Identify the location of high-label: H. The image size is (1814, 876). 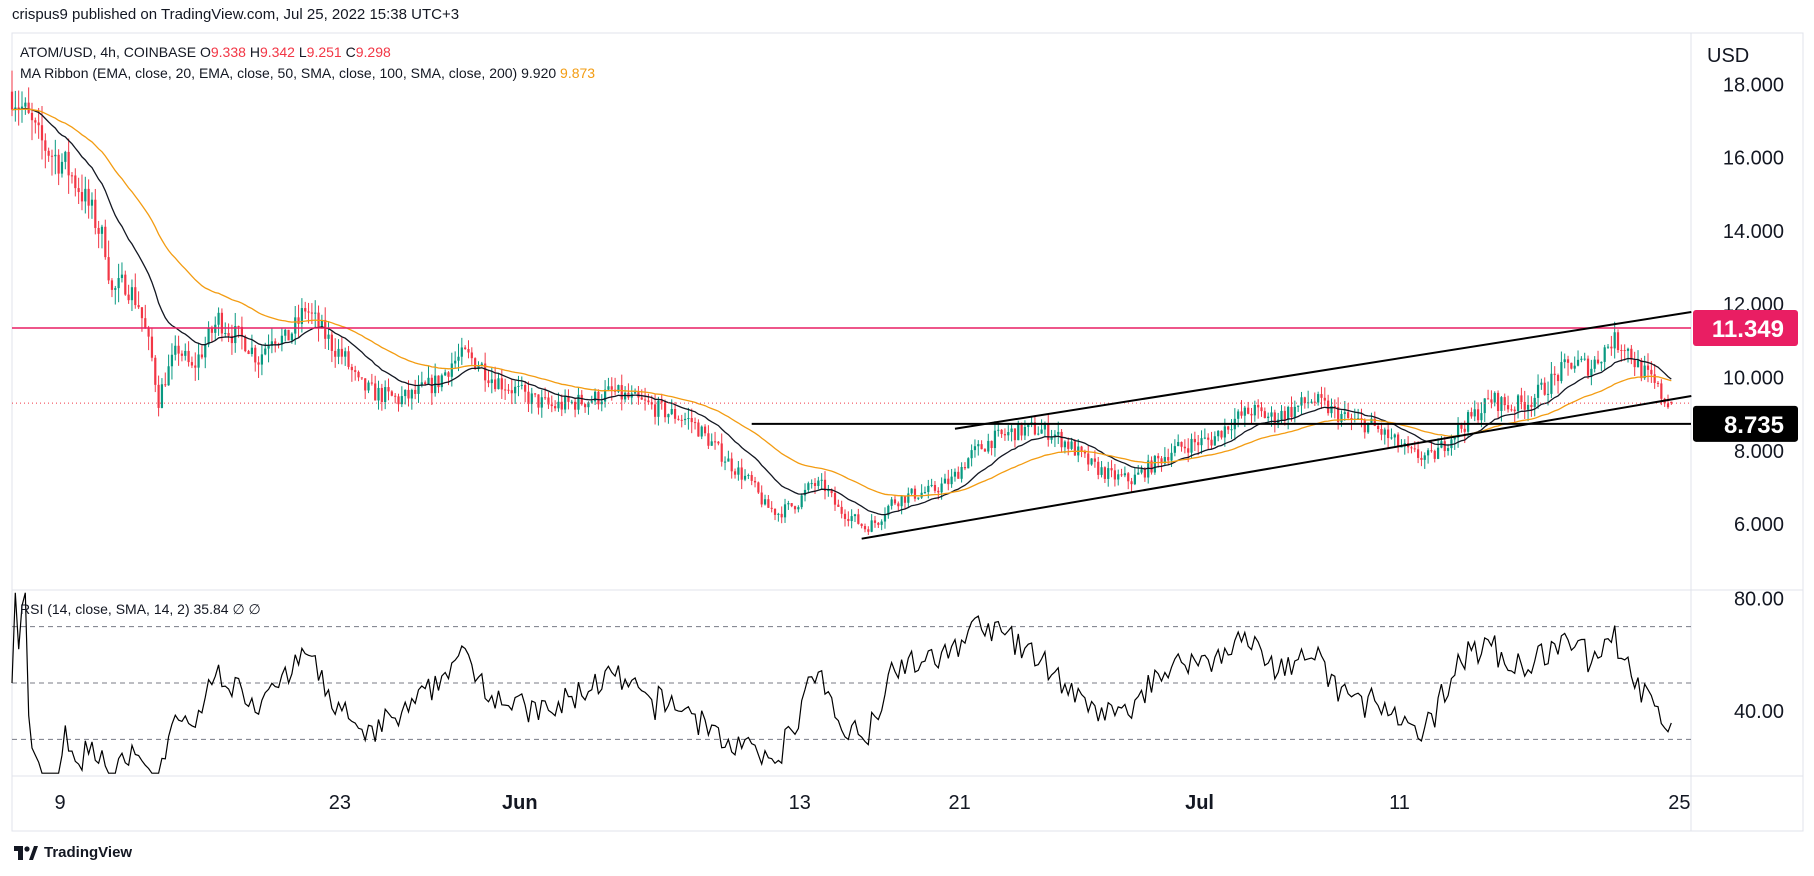
(254, 52).